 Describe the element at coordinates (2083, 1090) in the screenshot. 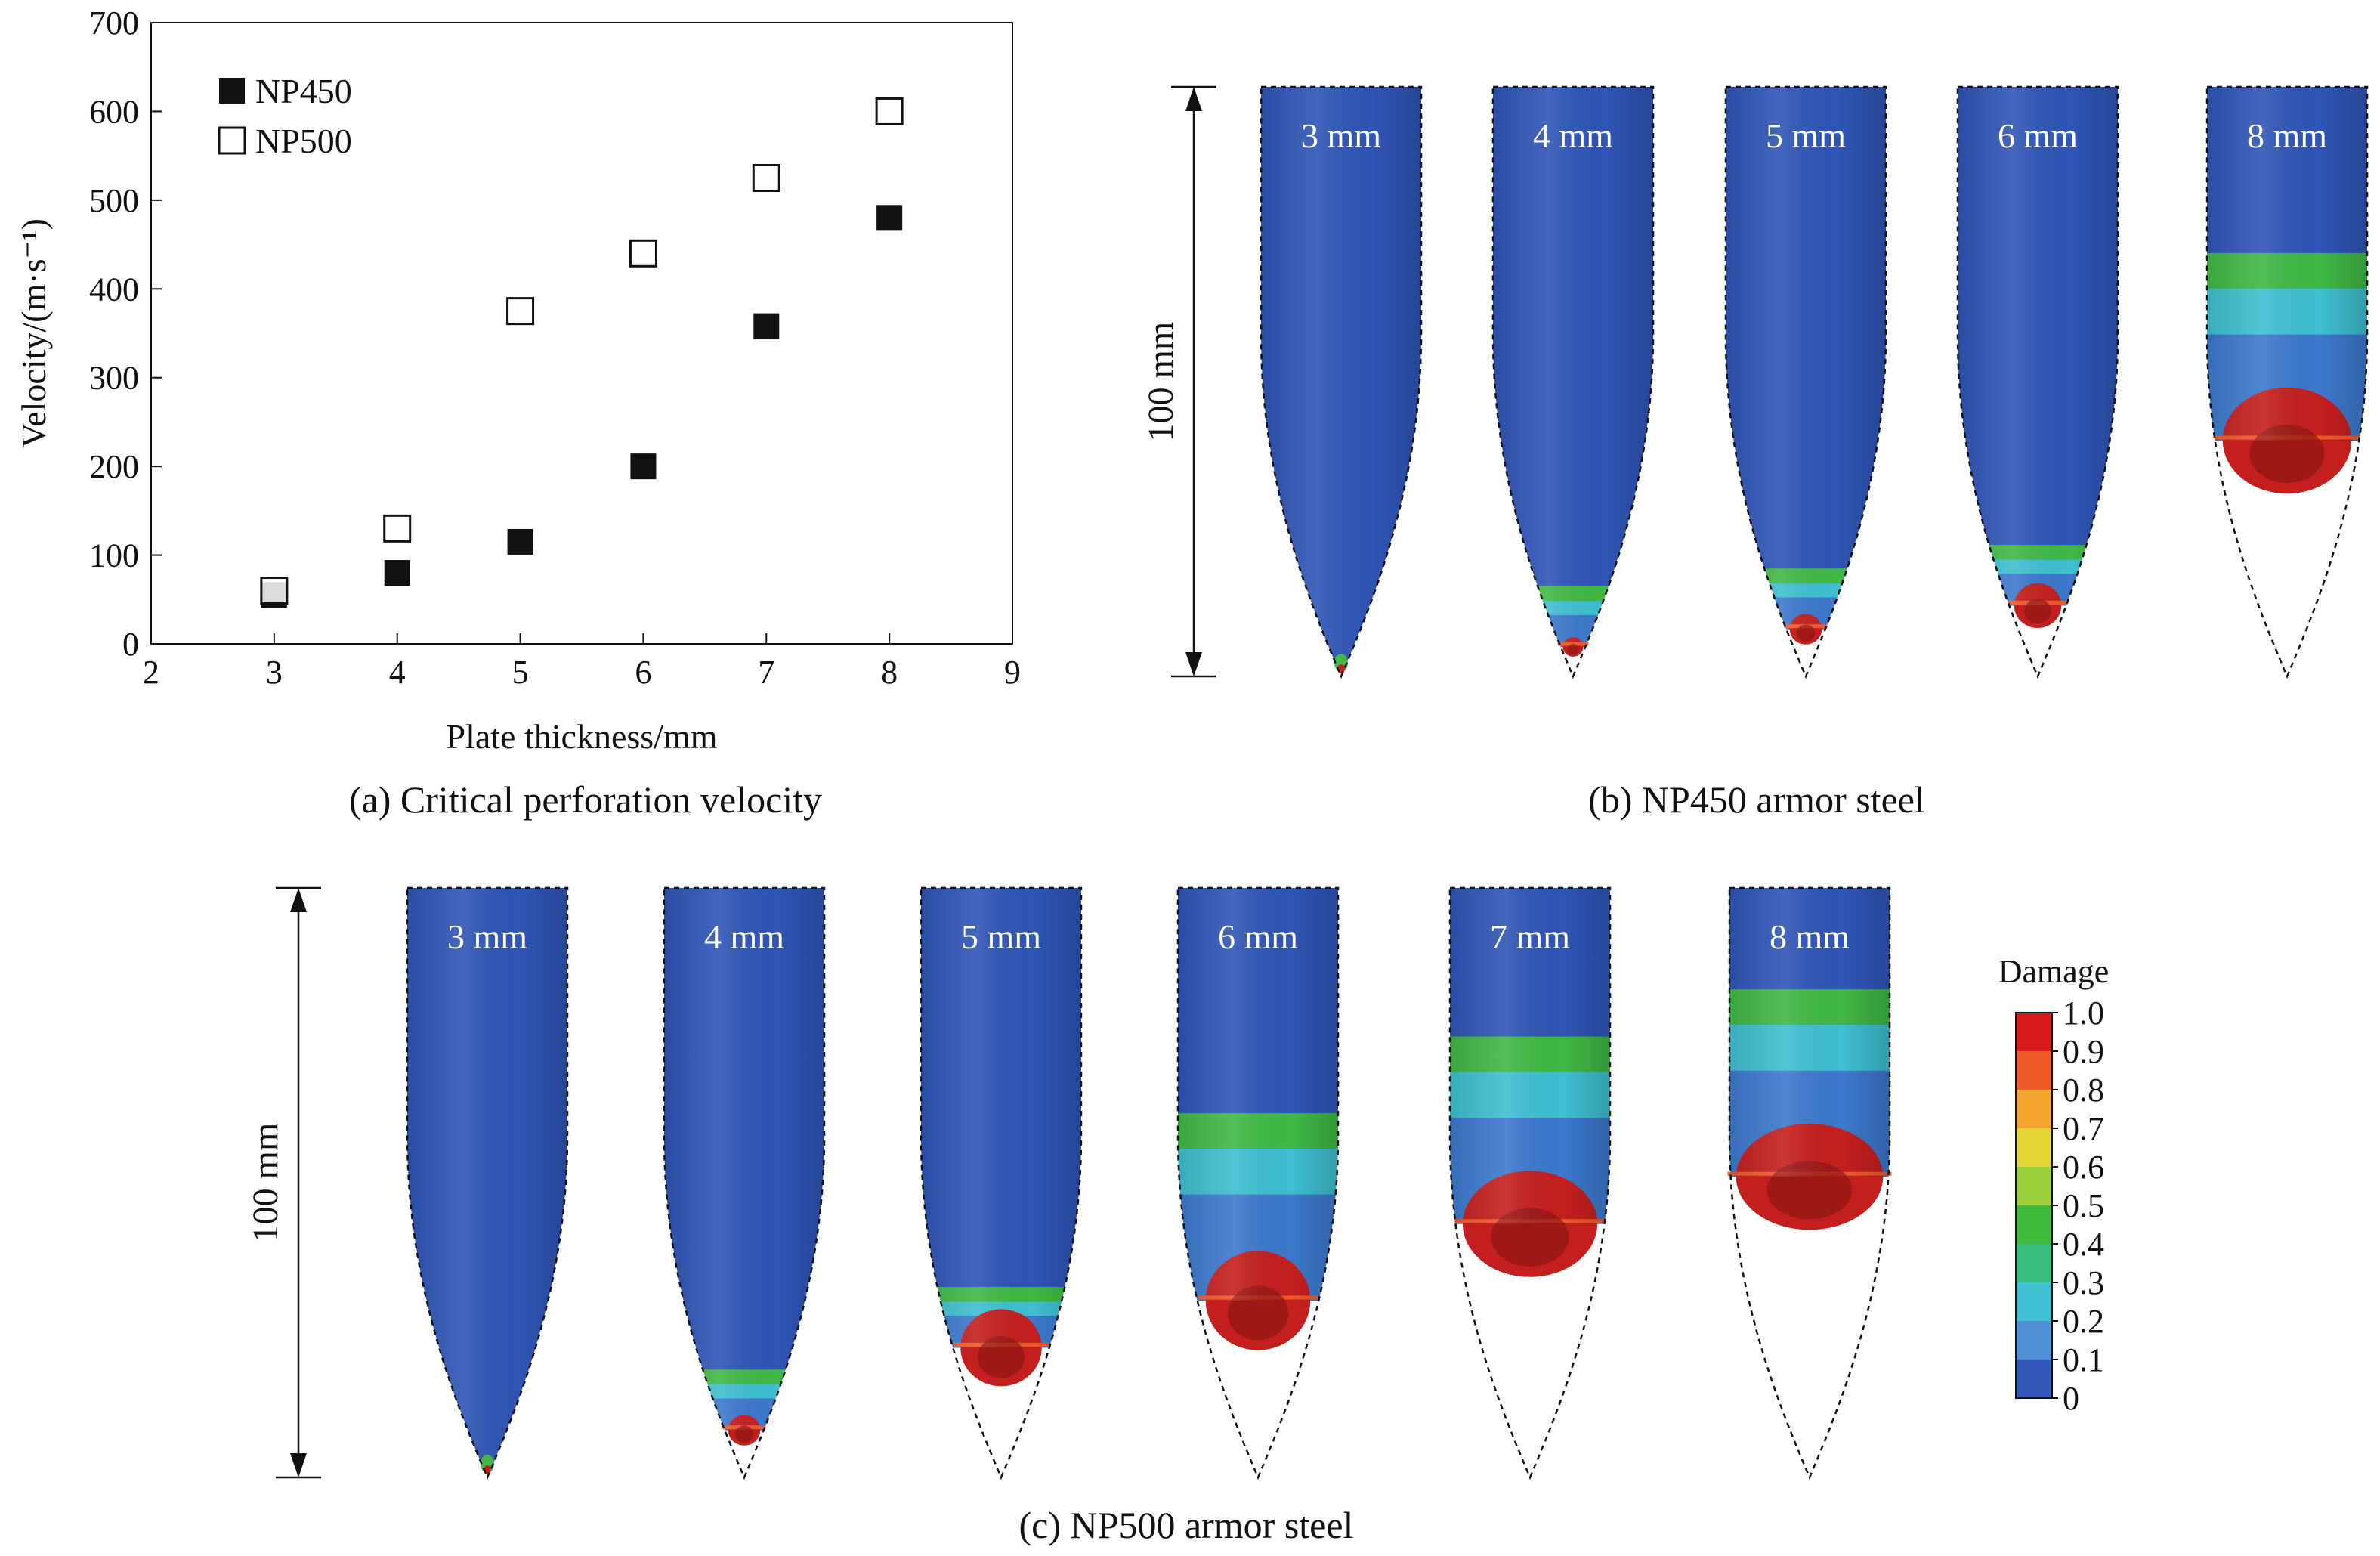

I see `colorbar-tick-label: 0.8` at that location.